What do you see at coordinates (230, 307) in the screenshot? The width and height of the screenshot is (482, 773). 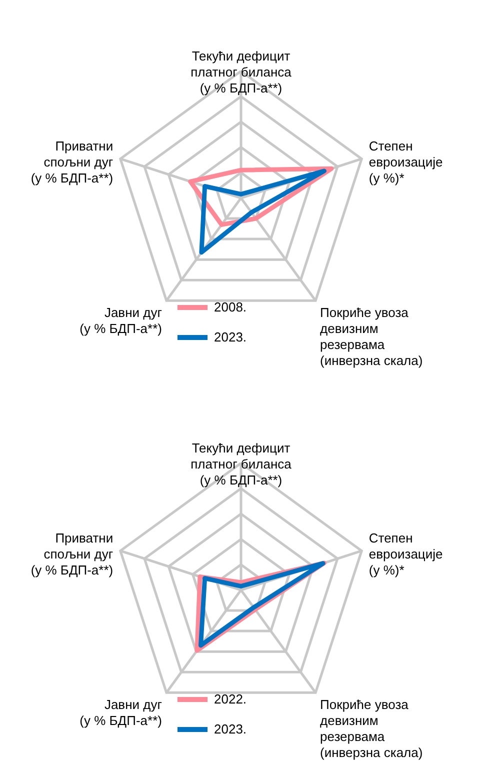 I see `legend-label: 2008.` at bounding box center [230, 307].